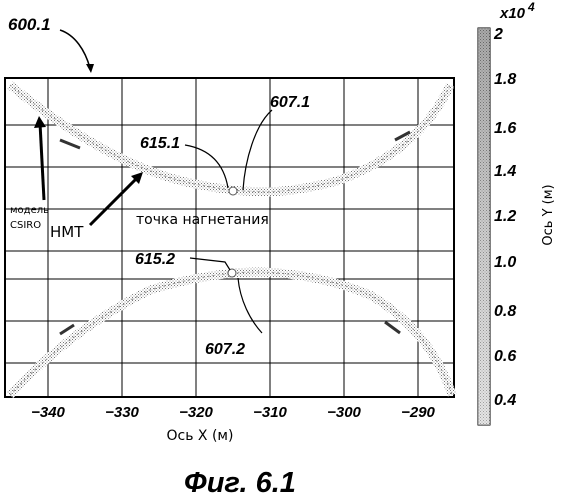 The image size is (561, 500). What do you see at coordinates (512, 13) in the screenshot?
I see `colorbar-multiplier: x10` at bounding box center [512, 13].